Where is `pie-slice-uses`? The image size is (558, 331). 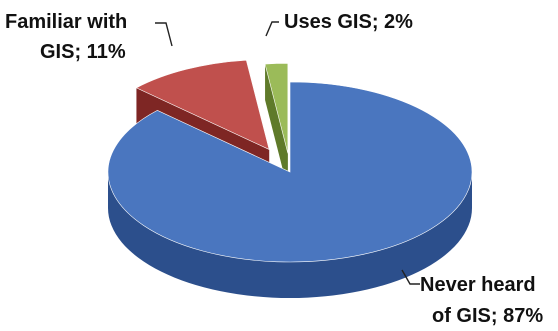 pie-slice-uses is located at coordinates (276, 126).